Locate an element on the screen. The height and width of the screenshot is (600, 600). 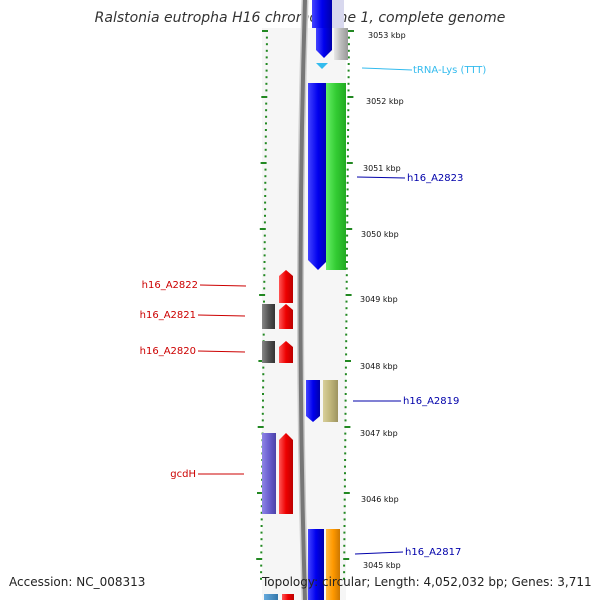
gene-h16-a2820-match is located at coordinates (268, 352).